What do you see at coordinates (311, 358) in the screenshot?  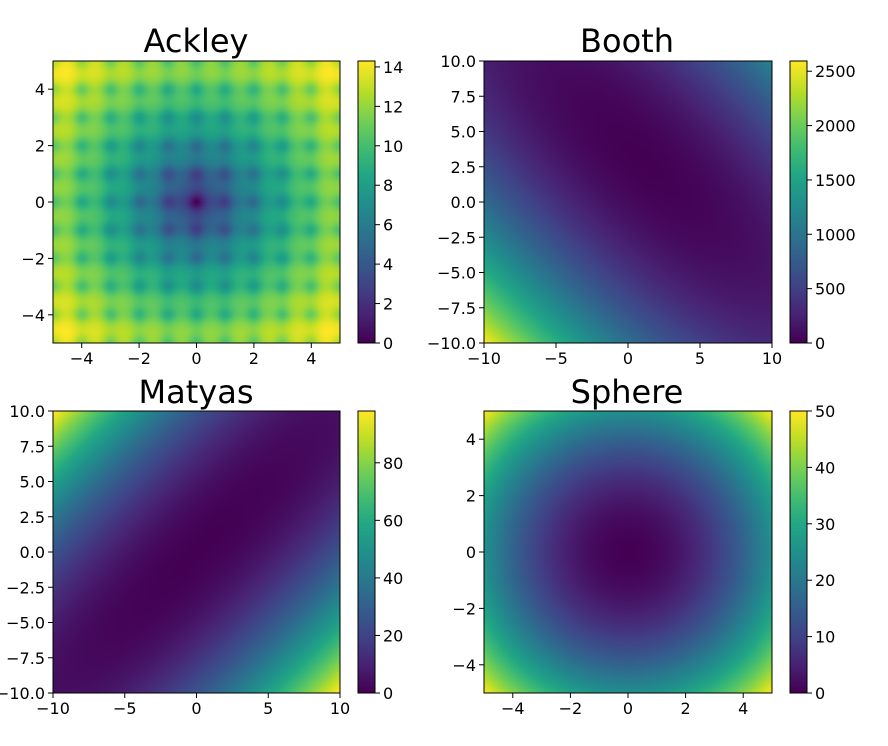 I see `x-tick-label: 4` at bounding box center [311, 358].